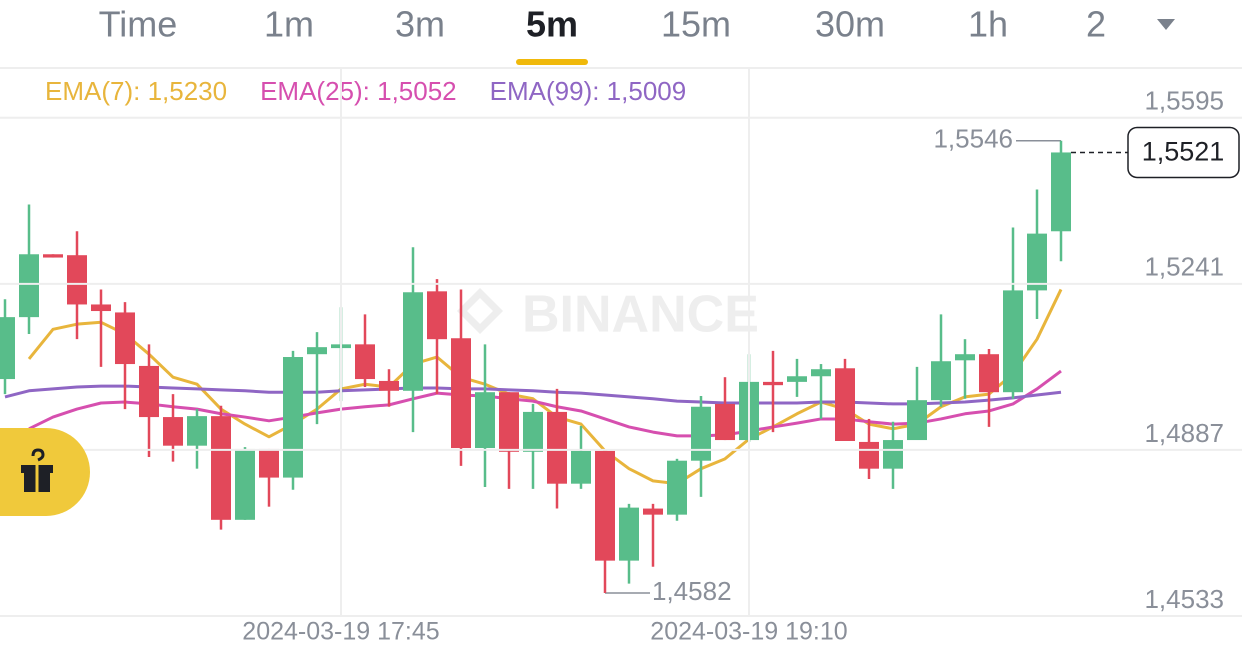 Image resolution: width=1242 pixels, height=649 pixels. I want to click on y-tick-label: 1,5595, so click(1184, 101).